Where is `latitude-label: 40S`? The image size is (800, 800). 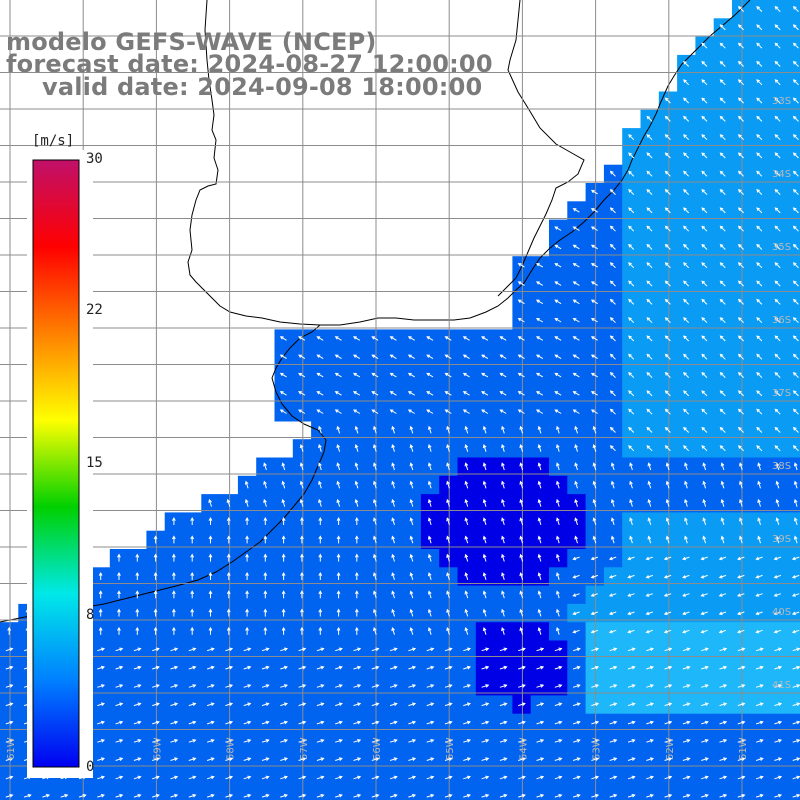 latitude-label: 40S is located at coordinates (781, 612).